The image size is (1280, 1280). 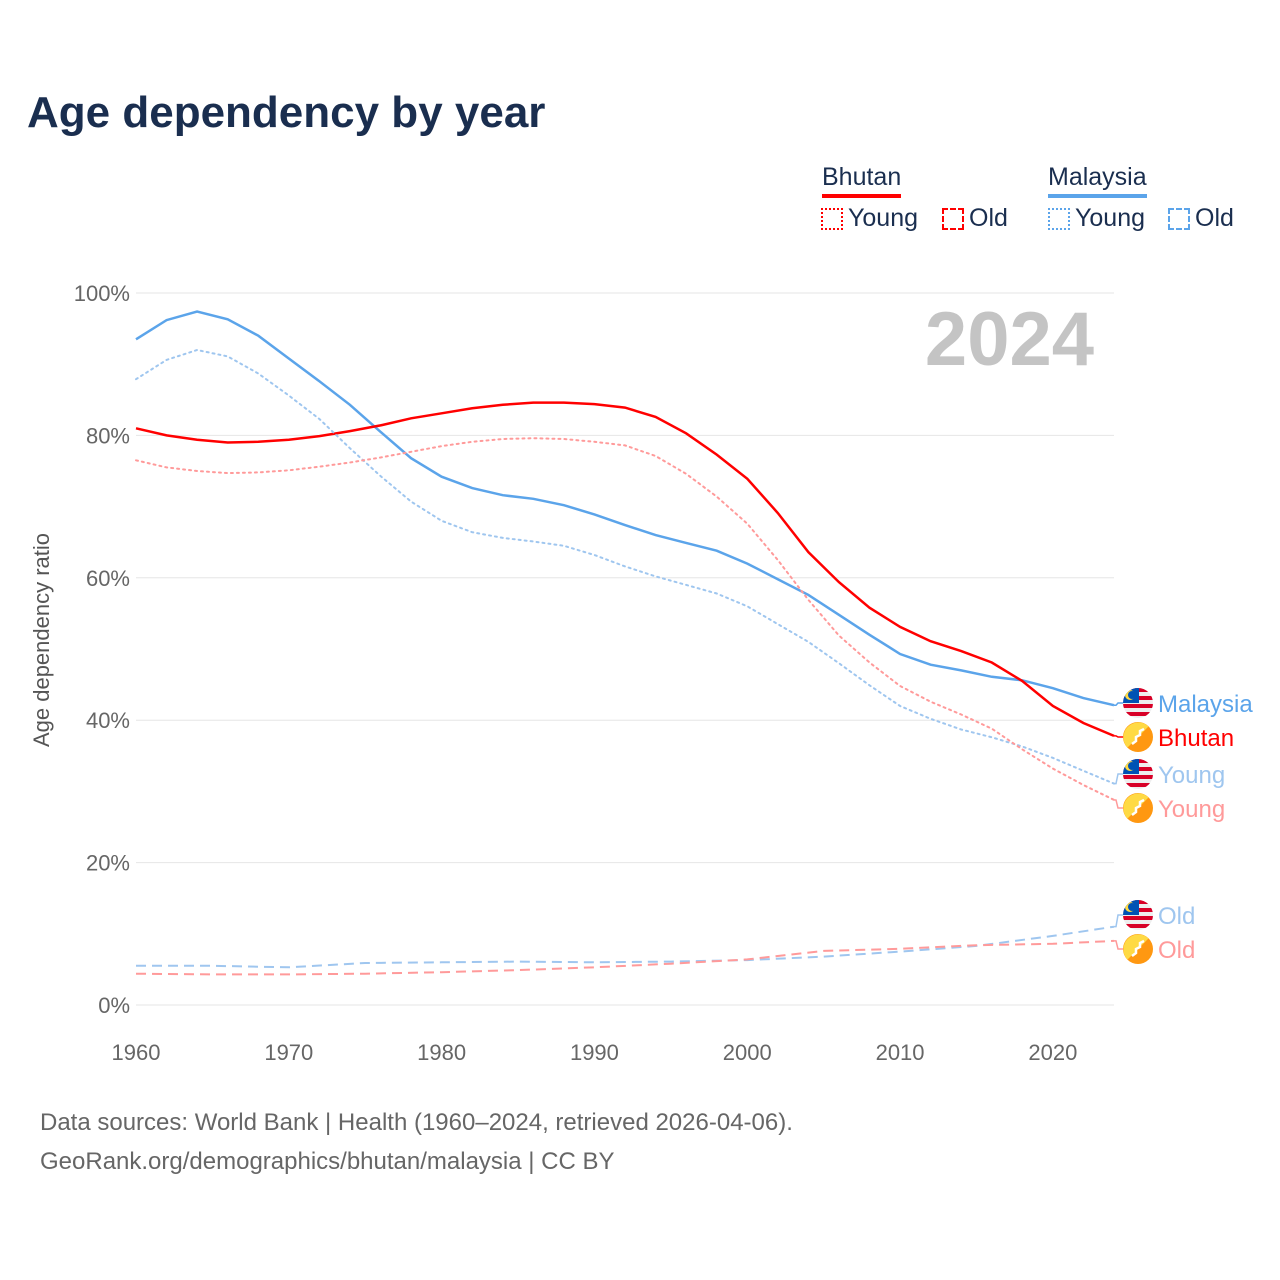 I want to click on chart-title: Age dependency by year, so click(x=286, y=112).